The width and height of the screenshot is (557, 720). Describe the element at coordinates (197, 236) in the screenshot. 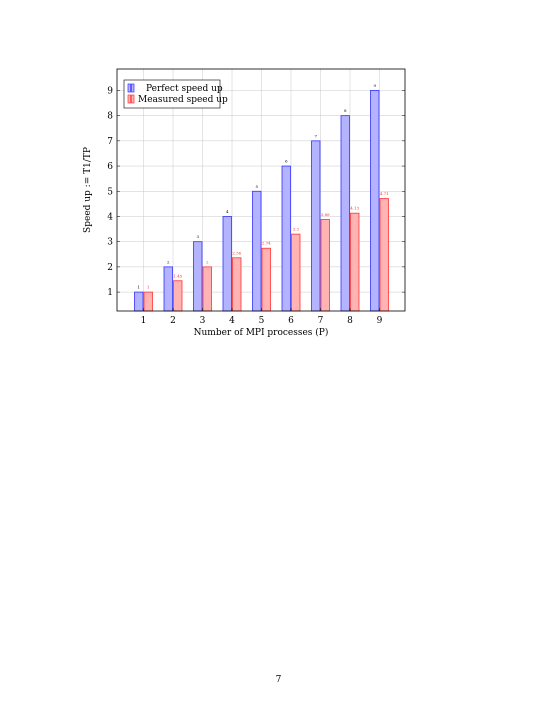

I see `perfect-speedup-label: 3` at that location.